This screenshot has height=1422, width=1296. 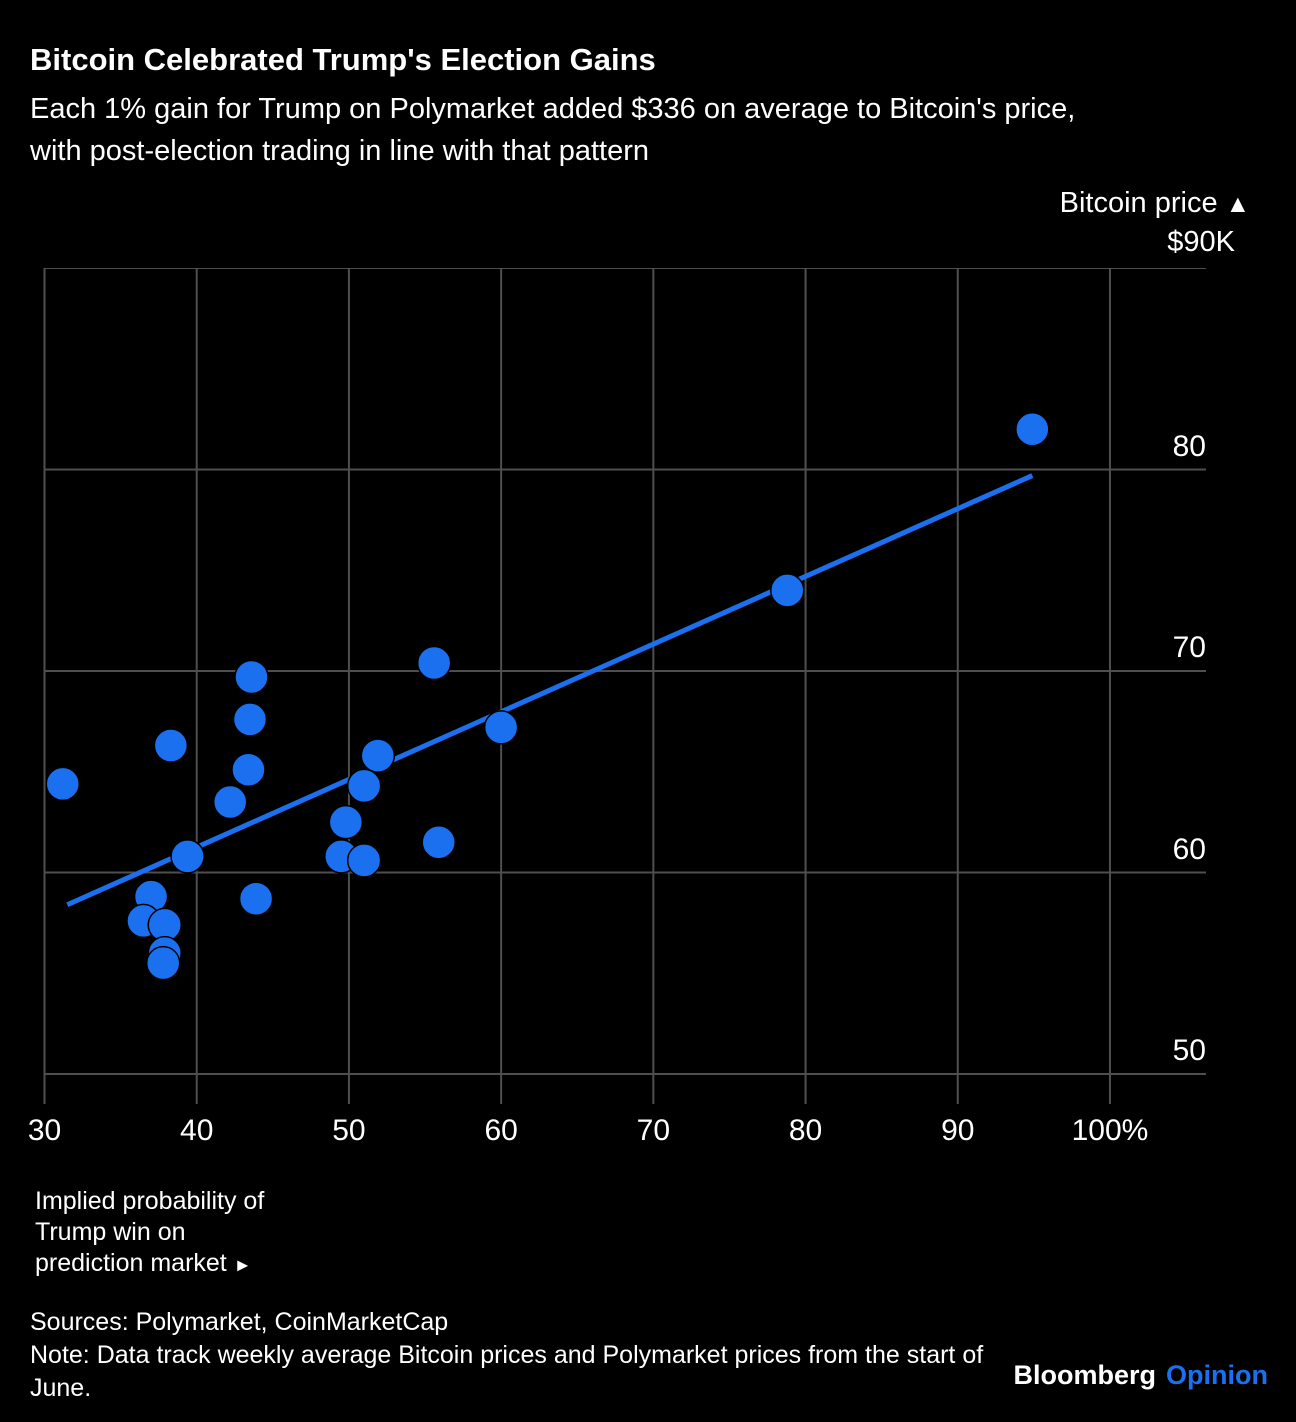 What do you see at coordinates (242, 1265) in the screenshot?
I see `right-arrow-icon: ►` at bounding box center [242, 1265].